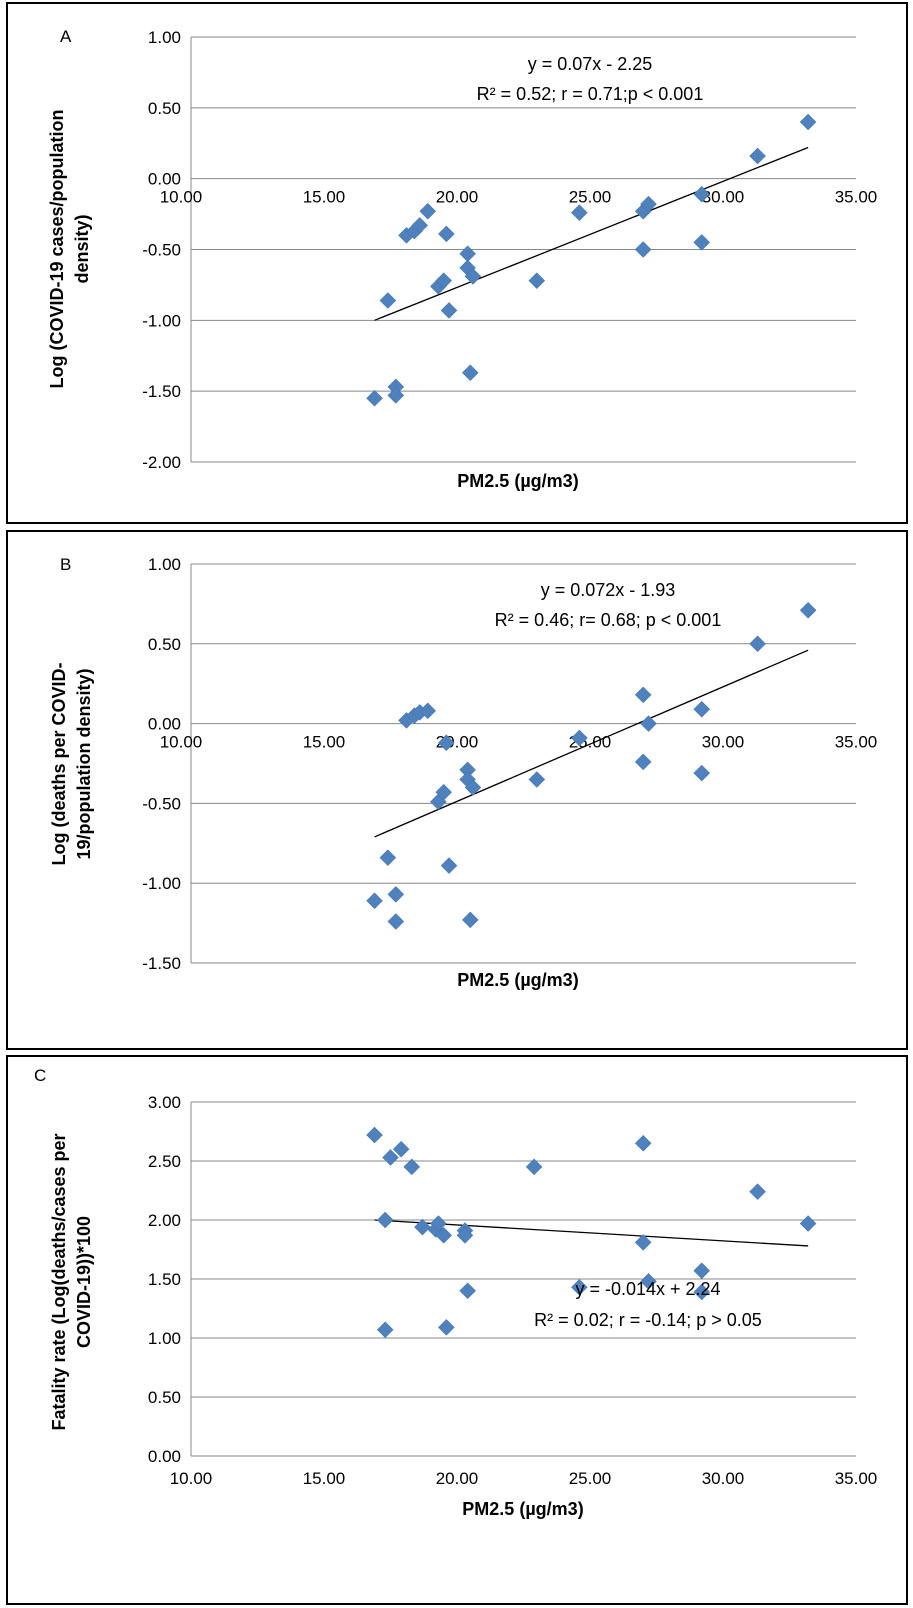 The image size is (913, 1608). What do you see at coordinates (590, 1478) in the screenshot?
I see `x-tick-label: 25.00` at bounding box center [590, 1478].